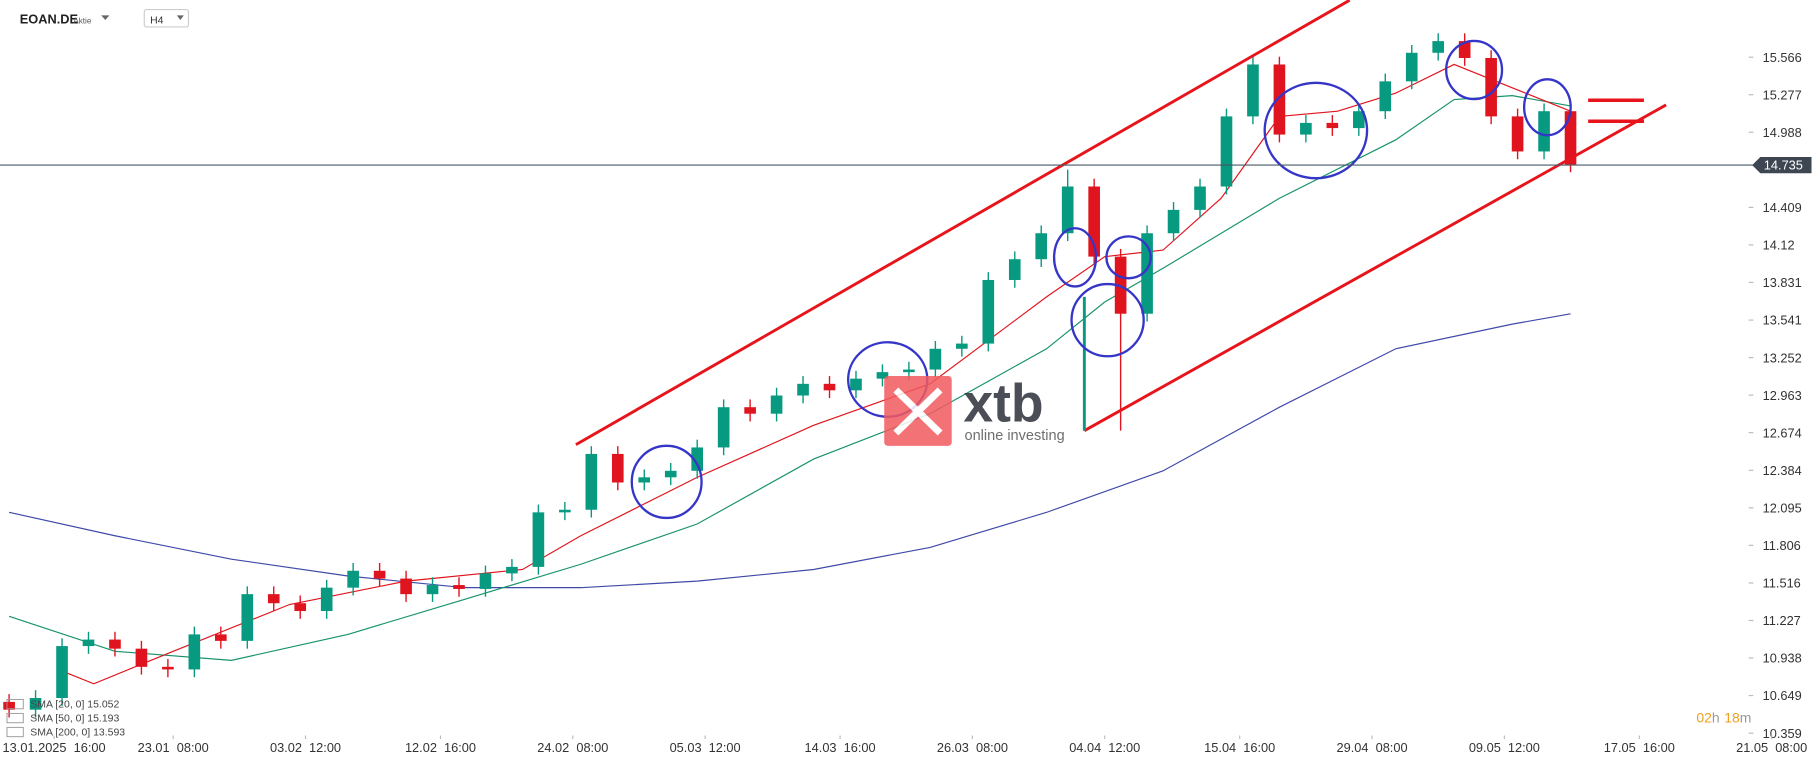 Image resolution: width=1815 pixels, height=759 pixels. What do you see at coordinates (54, 747) in the screenshot?
I see `x-tick-label: 13.01.2025 16:00` at bounding box center [54, 747].